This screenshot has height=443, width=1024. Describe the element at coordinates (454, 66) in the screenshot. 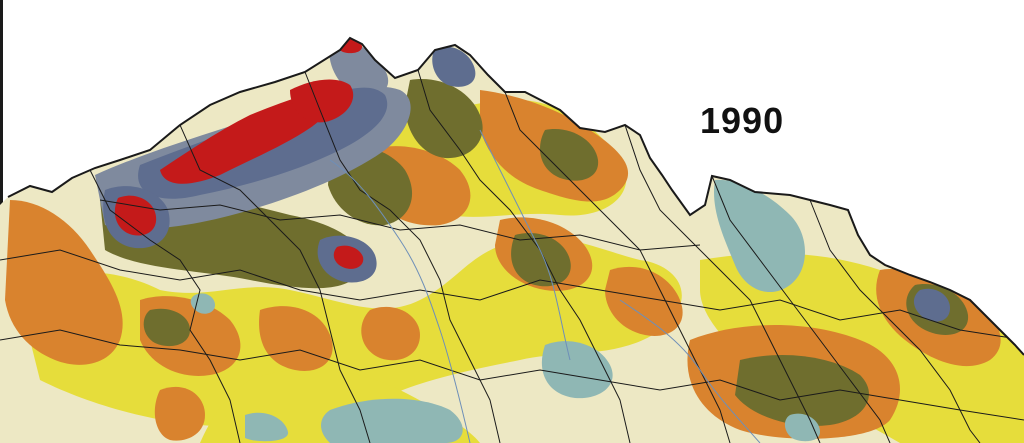

I see `high-zone-northeast-top` at that location.